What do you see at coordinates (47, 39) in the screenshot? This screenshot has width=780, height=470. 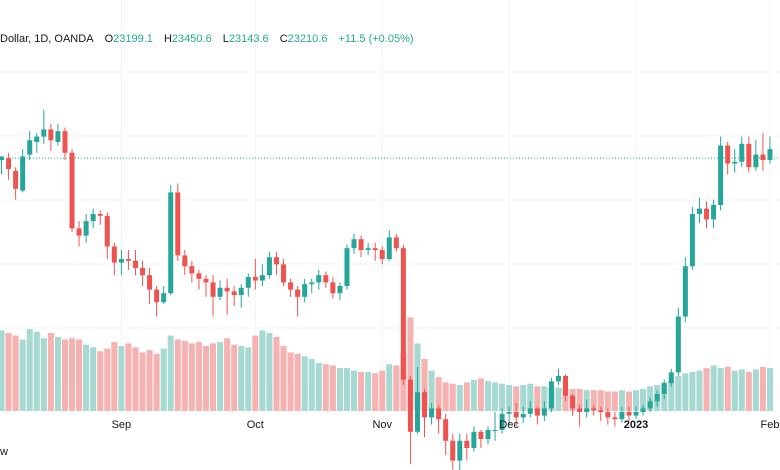 I see `symbol-label: Dollar, 1D, OANDA` at bounding box center [47, 39].